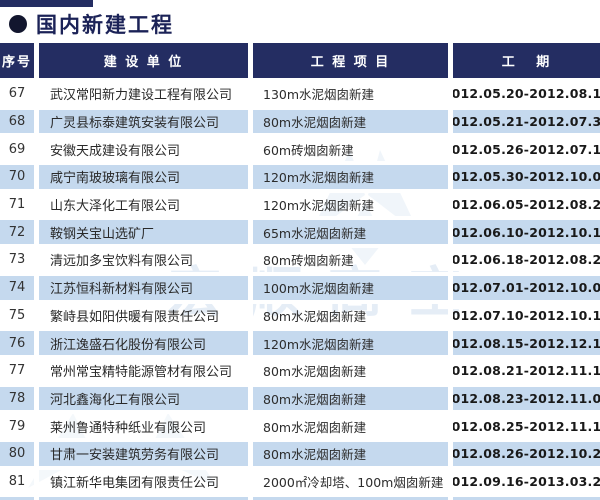 The height and width of the screenshot is (500, 600). Describe the element at coordinates (17, 481) in the screenshot. I see `row-no-cell: 81` at that location.